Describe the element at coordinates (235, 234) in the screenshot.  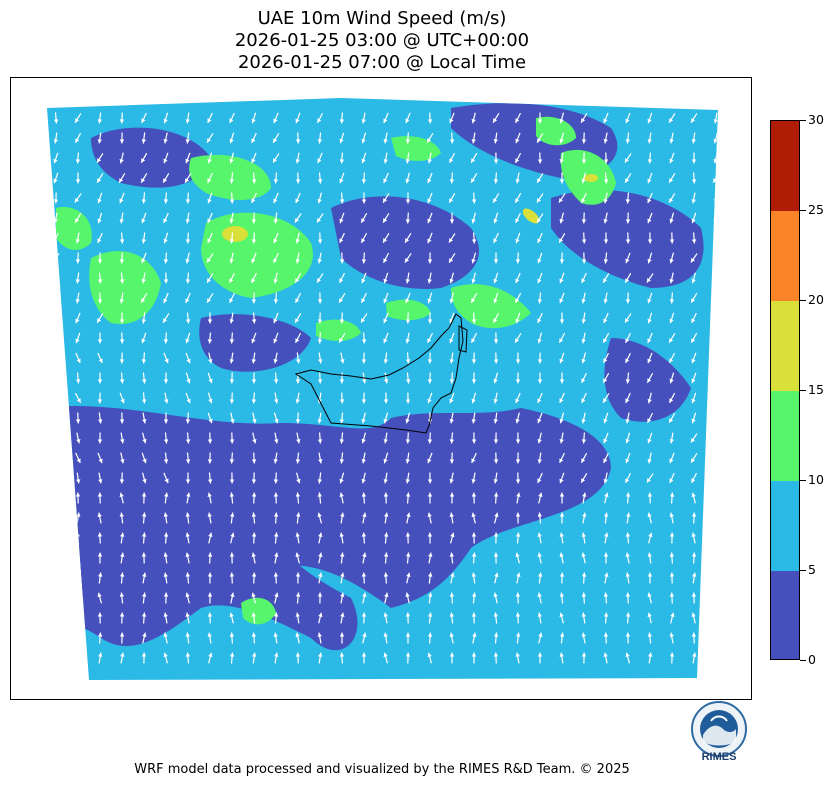
I see `wind-region` at that location.